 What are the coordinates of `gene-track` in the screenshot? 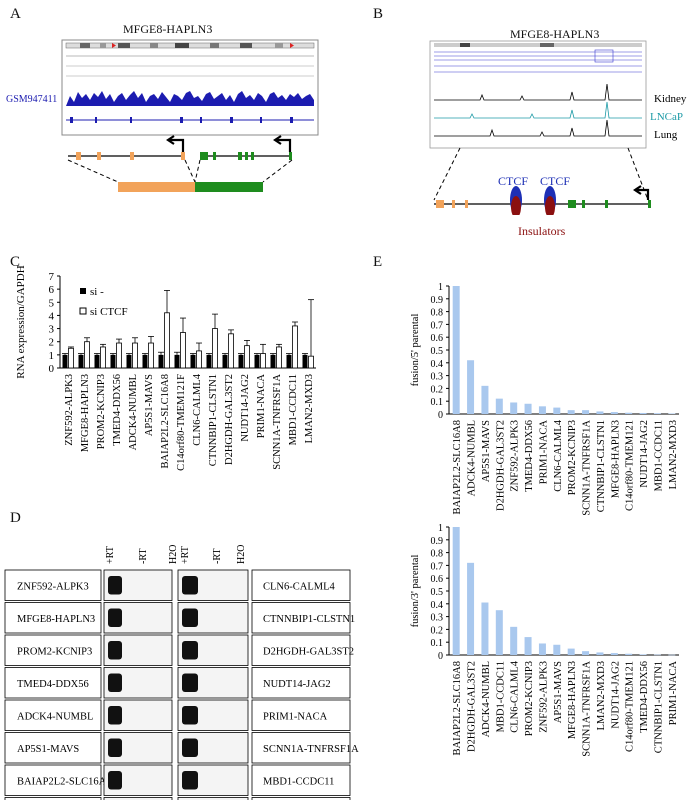 It's located at (190, 120).